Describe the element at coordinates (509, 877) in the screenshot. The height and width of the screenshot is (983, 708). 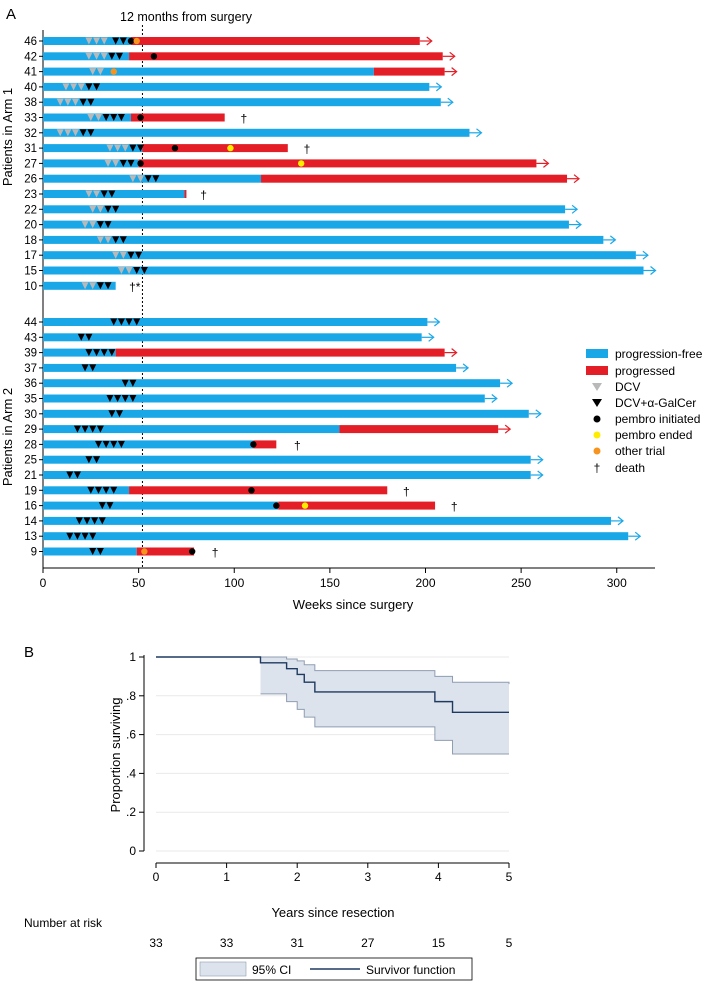
I see `x-tick-label: 5` at that location.